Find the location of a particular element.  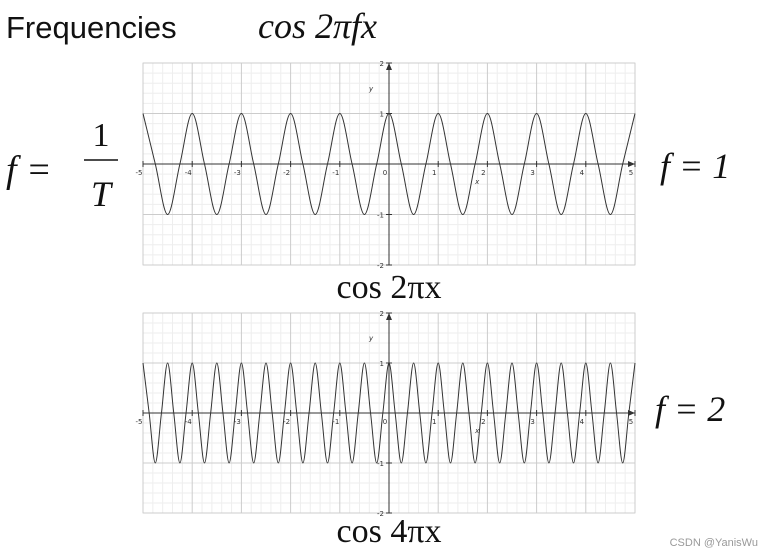

frequency-label: f = 2 is located at coordinates (690, 409).